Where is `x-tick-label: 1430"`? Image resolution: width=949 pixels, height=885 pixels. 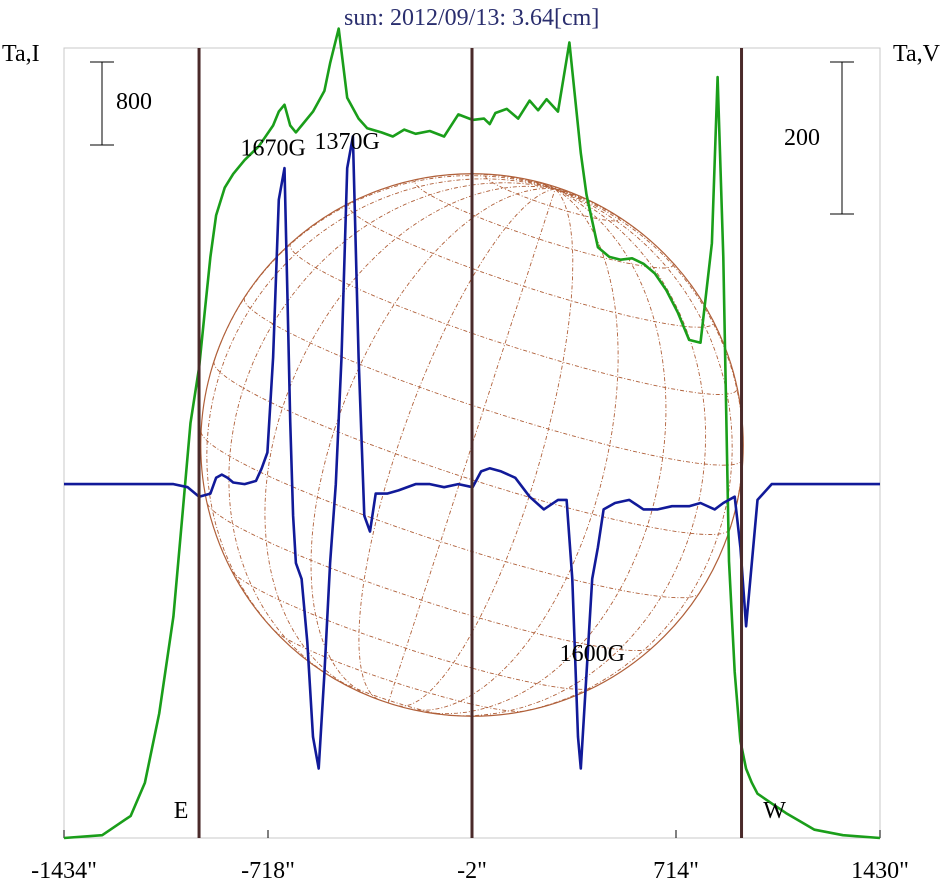
x-tick-label: 1430" is located at coordinates (880, 871).